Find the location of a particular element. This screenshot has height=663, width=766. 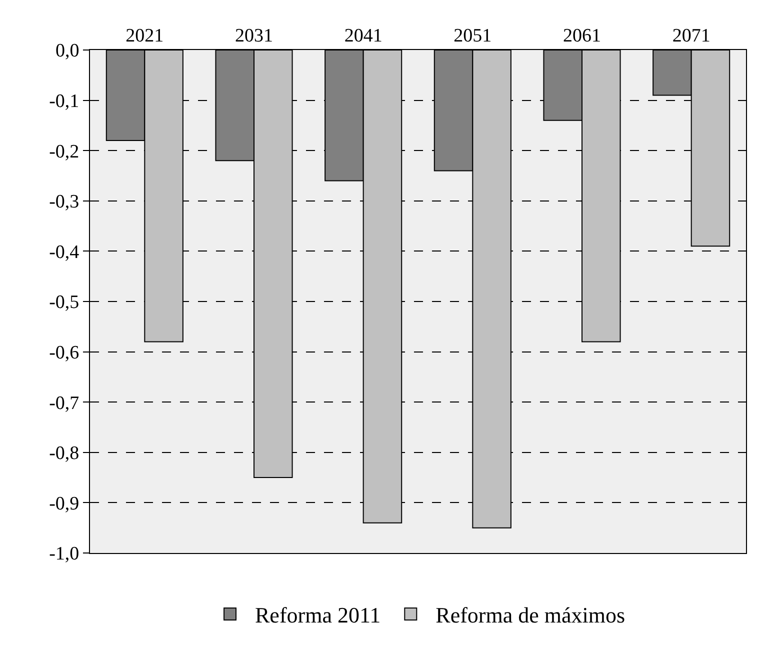

y-tick-label: -0,9 is located at coordinates (64, 503).